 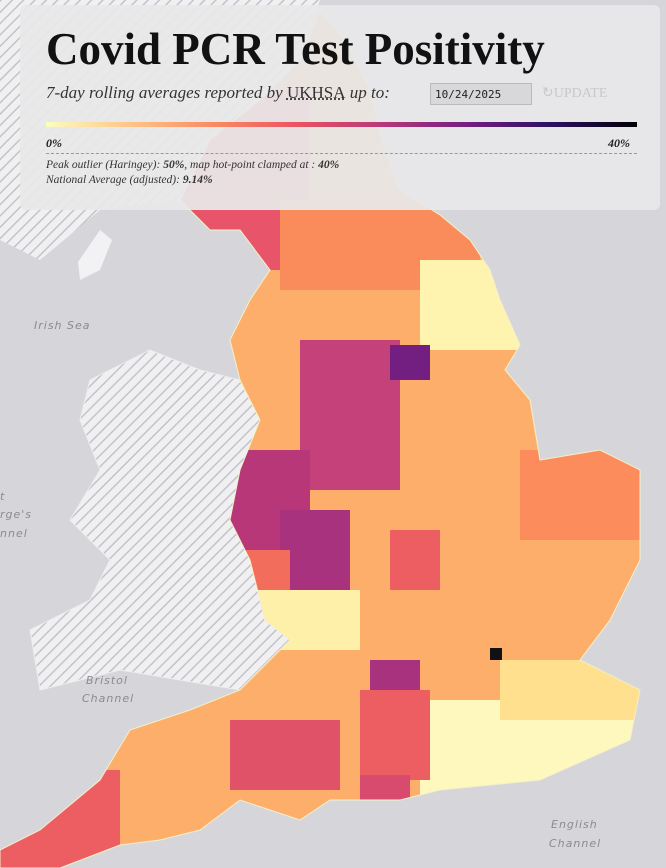 What do you see at coordinates (95, 255) in the screenshot?
I see `isle-of-man` at bounding box center [95, 255].